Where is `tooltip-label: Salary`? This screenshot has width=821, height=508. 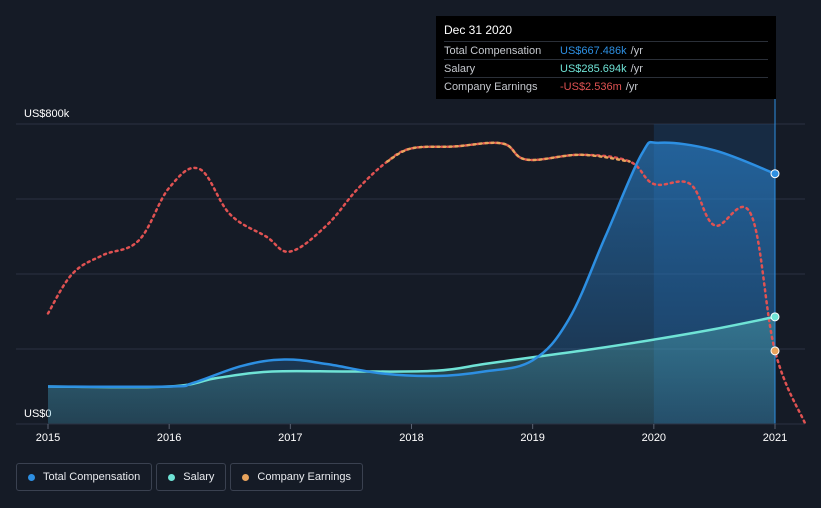
tooltip-label: Salary is located at coordinates (460, 68).